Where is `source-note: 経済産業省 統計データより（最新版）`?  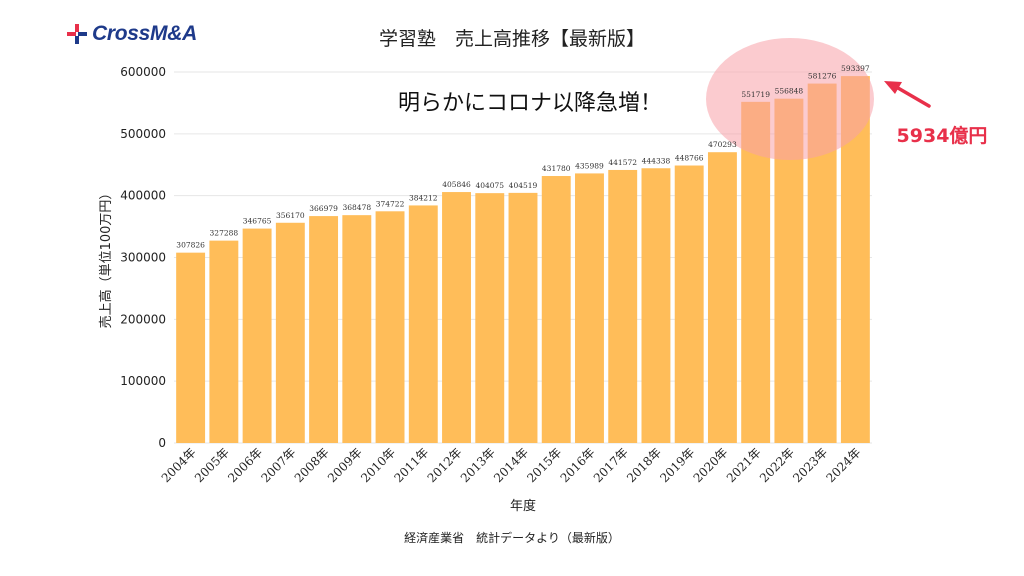
source-note: 経済産業省 統計データより（最新版） is located at coordinates (512, 538).